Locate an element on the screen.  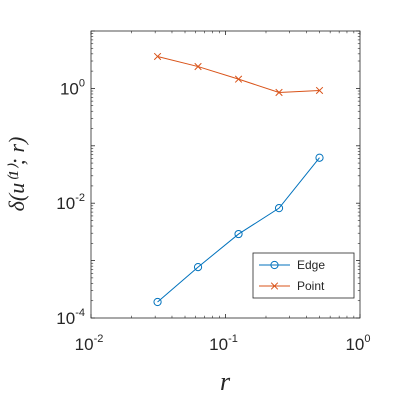
legend: Edge Point is located at coordinates (303, 275).